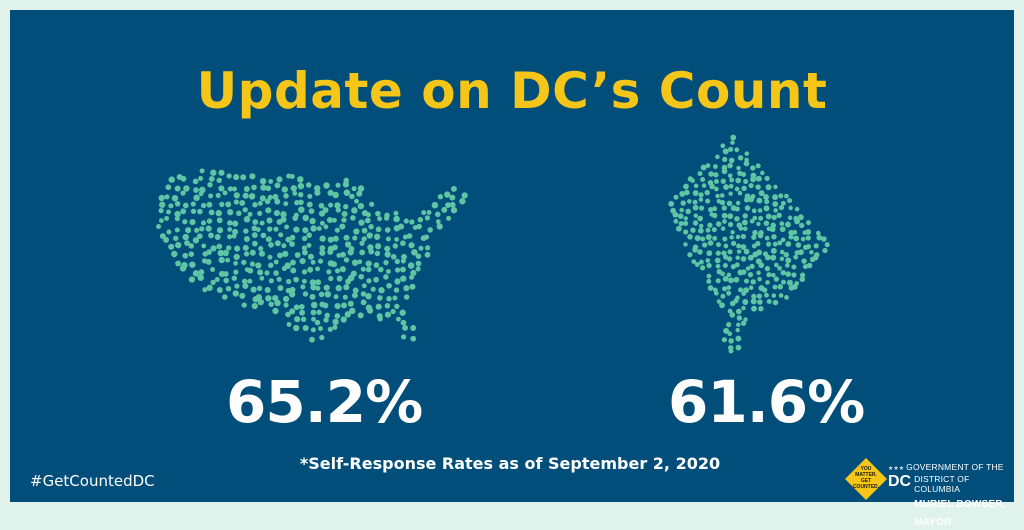 The image size is (1024, 530). Describe the element at coordinates (896, 469) in the screenshot. I see `star-icons: ★★★` at that location.